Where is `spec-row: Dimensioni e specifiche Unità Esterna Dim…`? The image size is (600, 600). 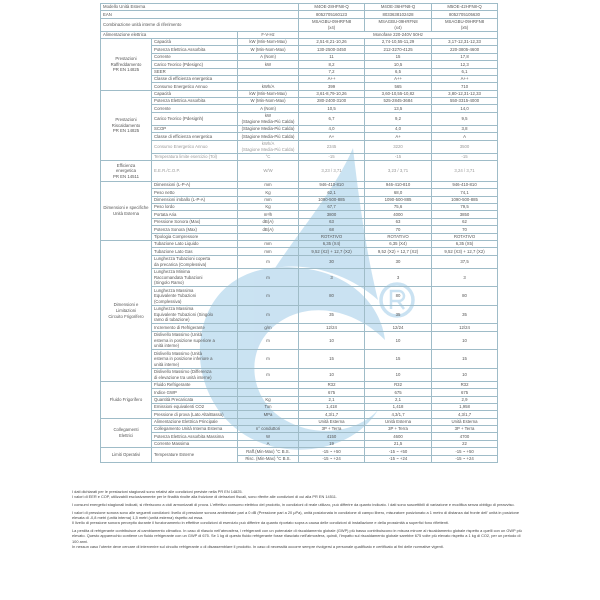 spec-row: Dimensioni e specifiche Unità Esterna Dim… is located at coordinates (299, 210).